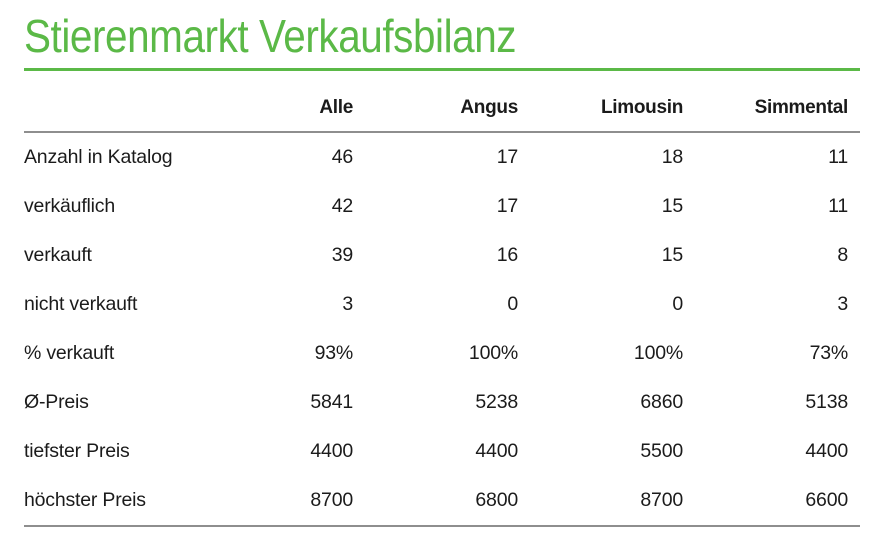 This screenshot has height=536, width=888. Describe the element at coordinates (331, 402) in the screenshot. I see `cell-value: 5841` at that location.